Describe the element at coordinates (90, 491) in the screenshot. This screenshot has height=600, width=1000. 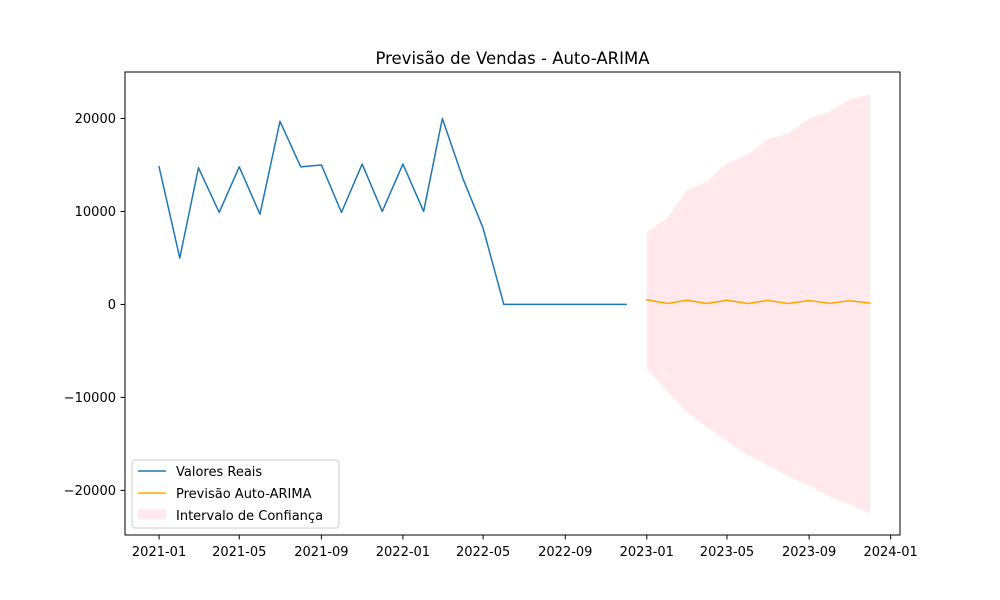
I see `y-tick-label: −20000` at that location.